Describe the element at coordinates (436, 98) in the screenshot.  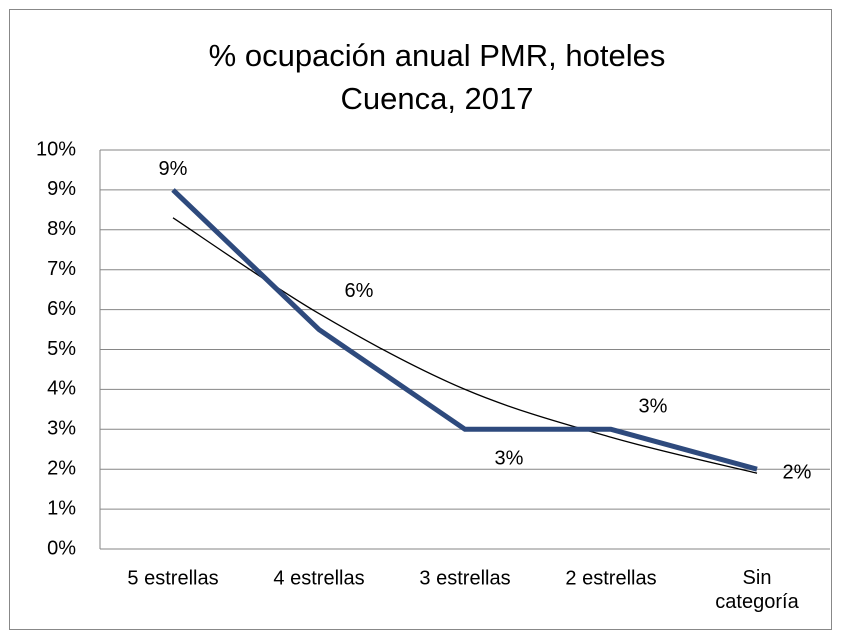
I see `chart-title: Cuenca, 2017` at that location.